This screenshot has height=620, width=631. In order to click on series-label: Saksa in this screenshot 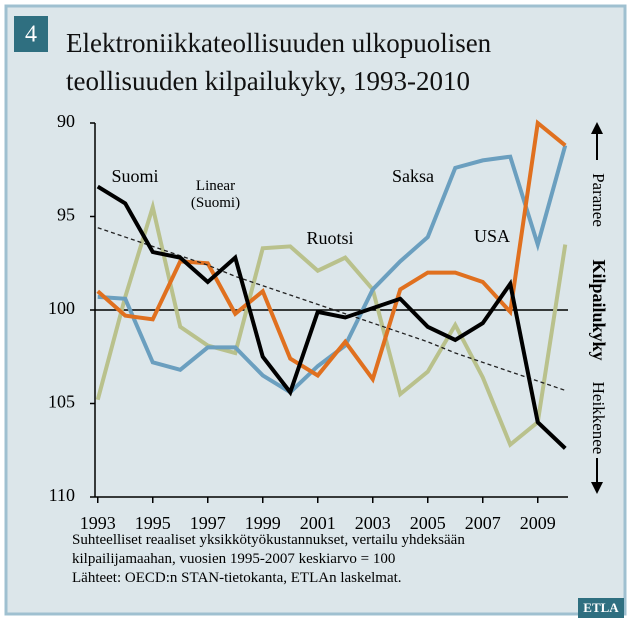, I will do `click(413, 176)`.